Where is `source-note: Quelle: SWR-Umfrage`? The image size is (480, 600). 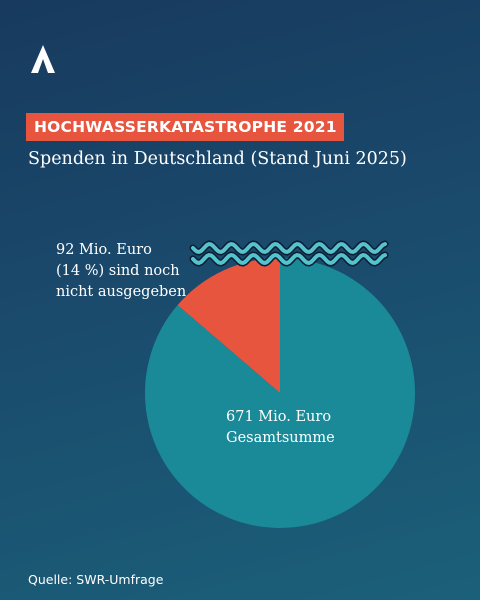
source-note: Quelle: SWR-Umfrage is located at coordinates (96, 579).